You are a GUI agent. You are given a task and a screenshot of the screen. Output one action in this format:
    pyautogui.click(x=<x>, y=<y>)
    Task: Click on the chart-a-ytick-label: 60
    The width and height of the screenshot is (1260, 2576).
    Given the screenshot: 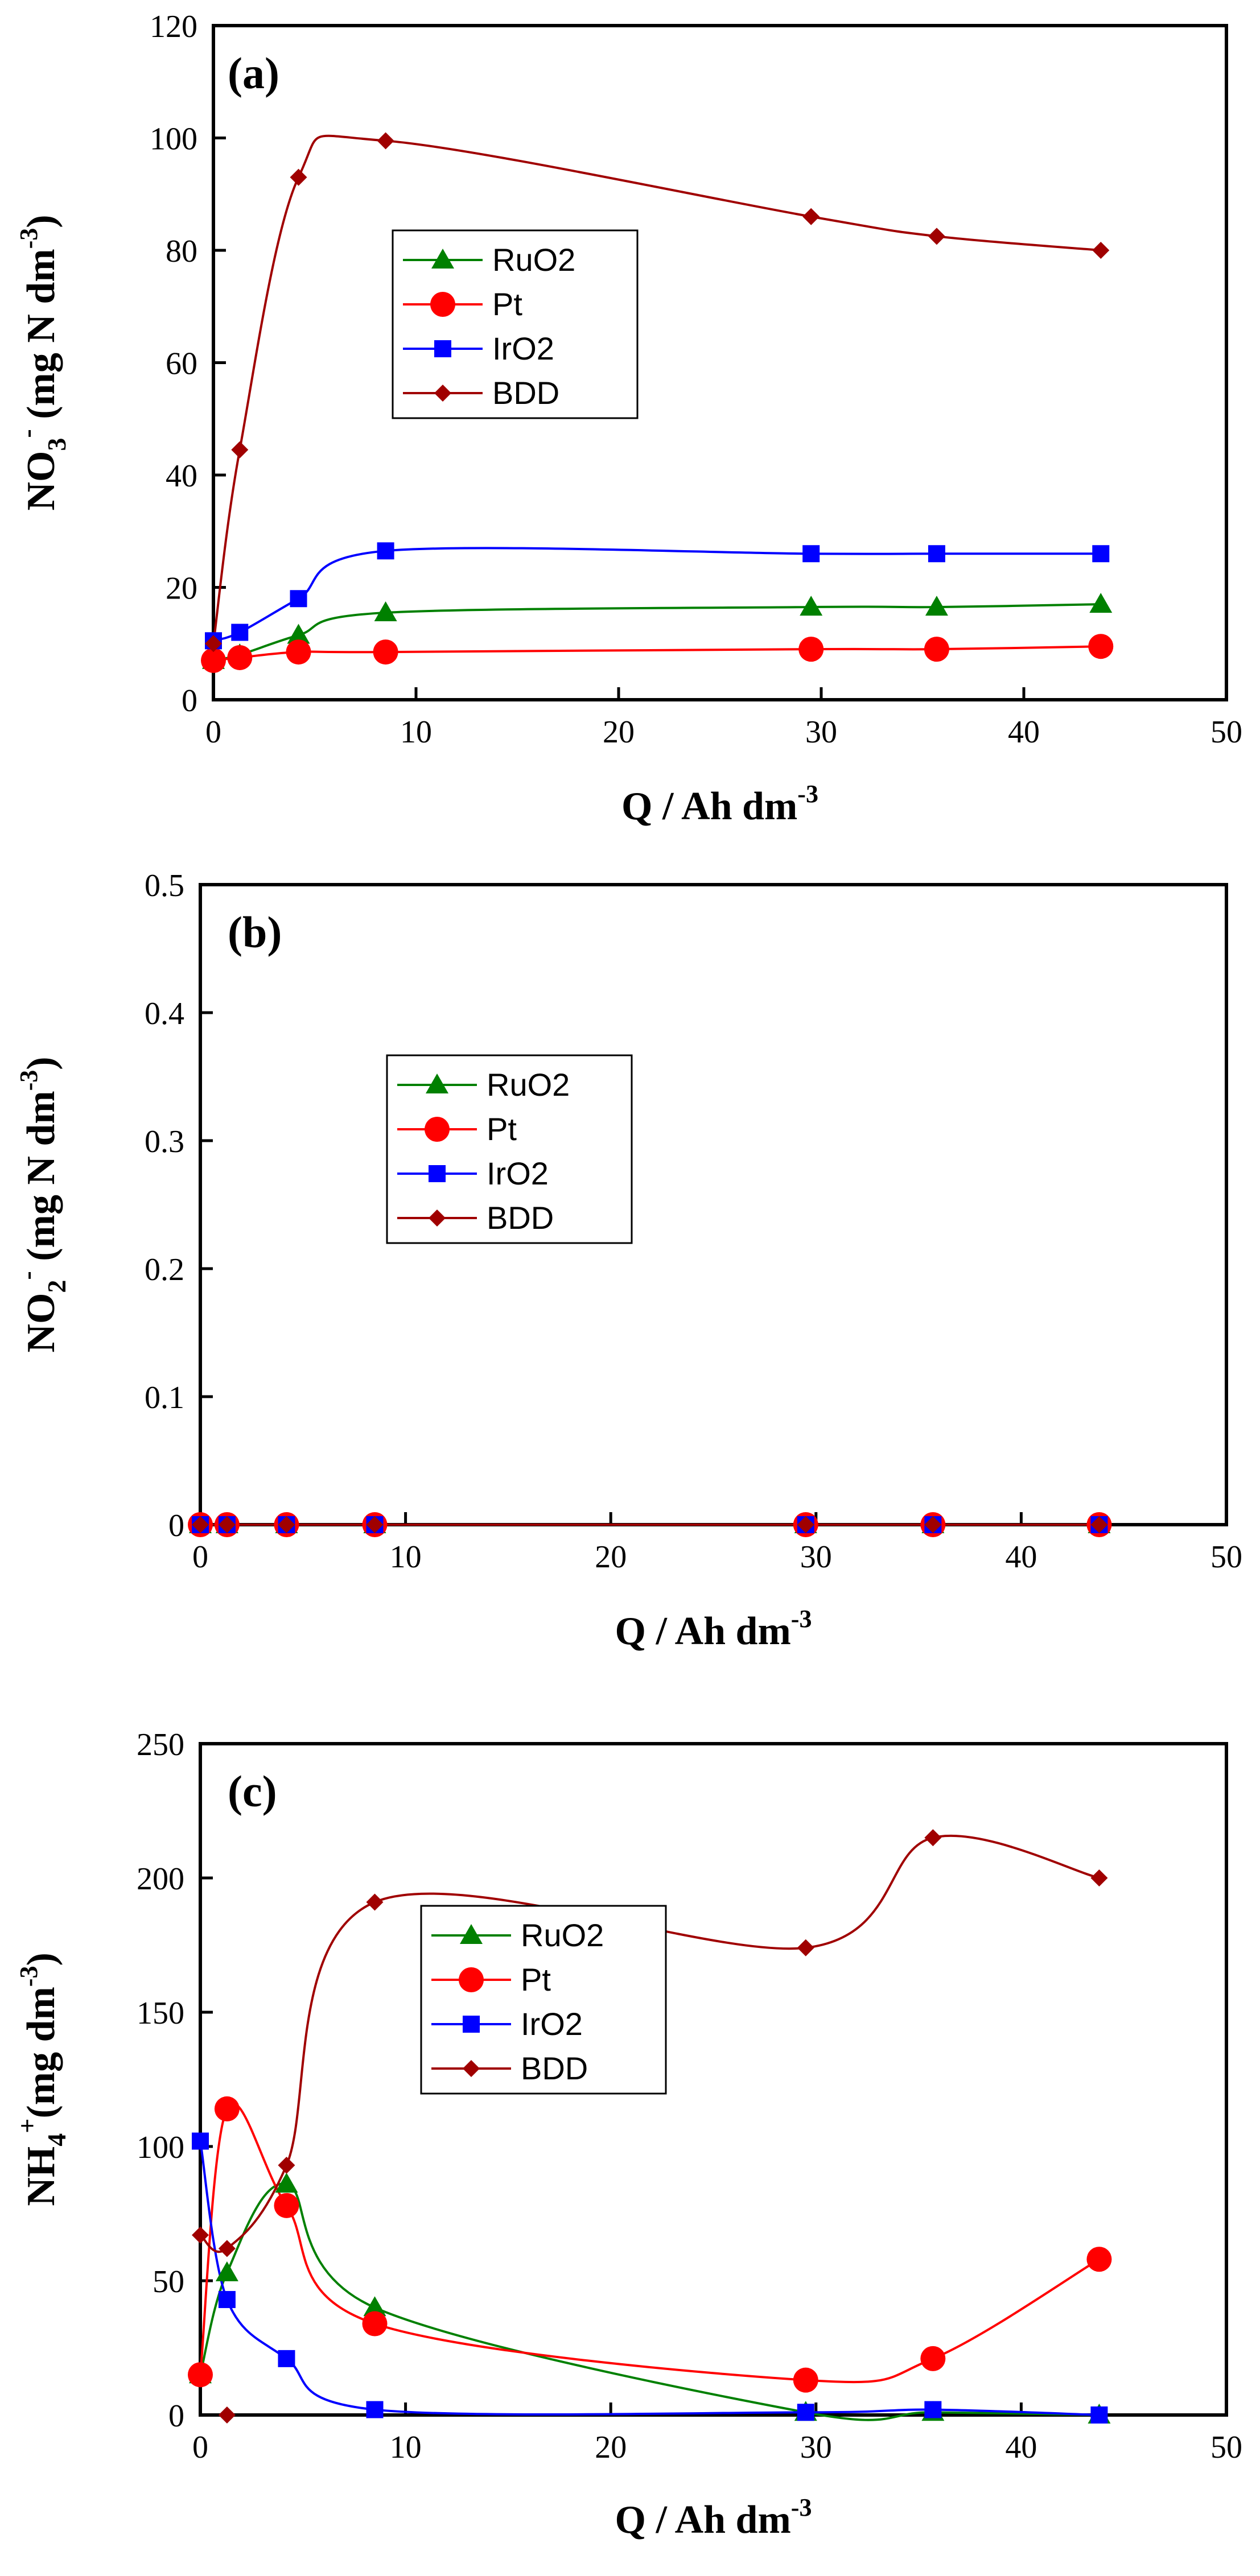 What is the action you would take?
    pyautogui.click(x=181, y=364)
    